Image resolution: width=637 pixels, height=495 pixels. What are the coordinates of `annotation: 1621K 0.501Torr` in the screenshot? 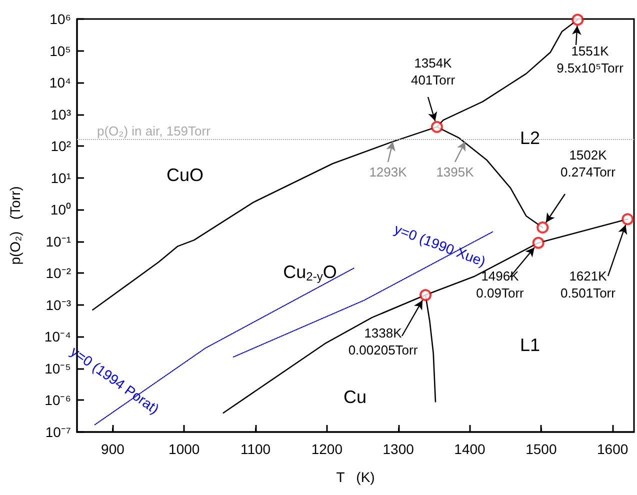 It's located at (588, 284).